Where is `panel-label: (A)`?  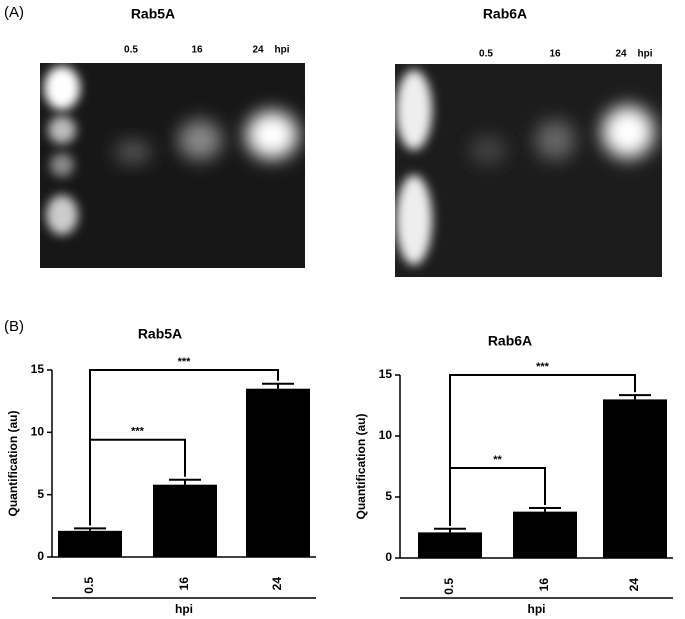 panel-label: (A) is located at coordinates (14, 12).